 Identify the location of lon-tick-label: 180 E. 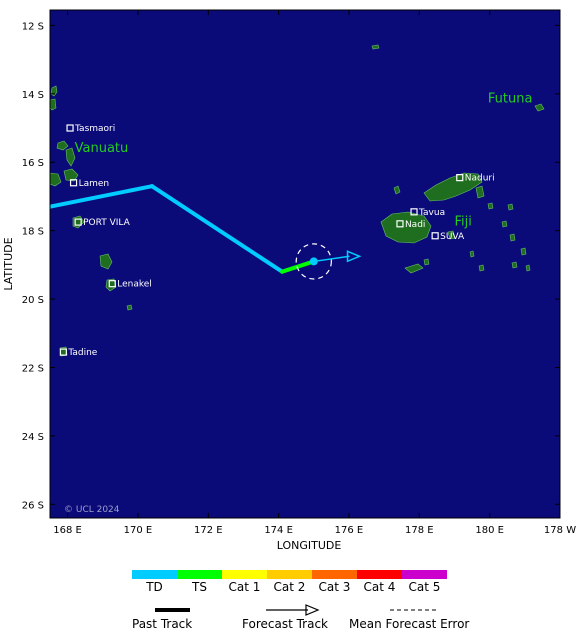
(489, 530).